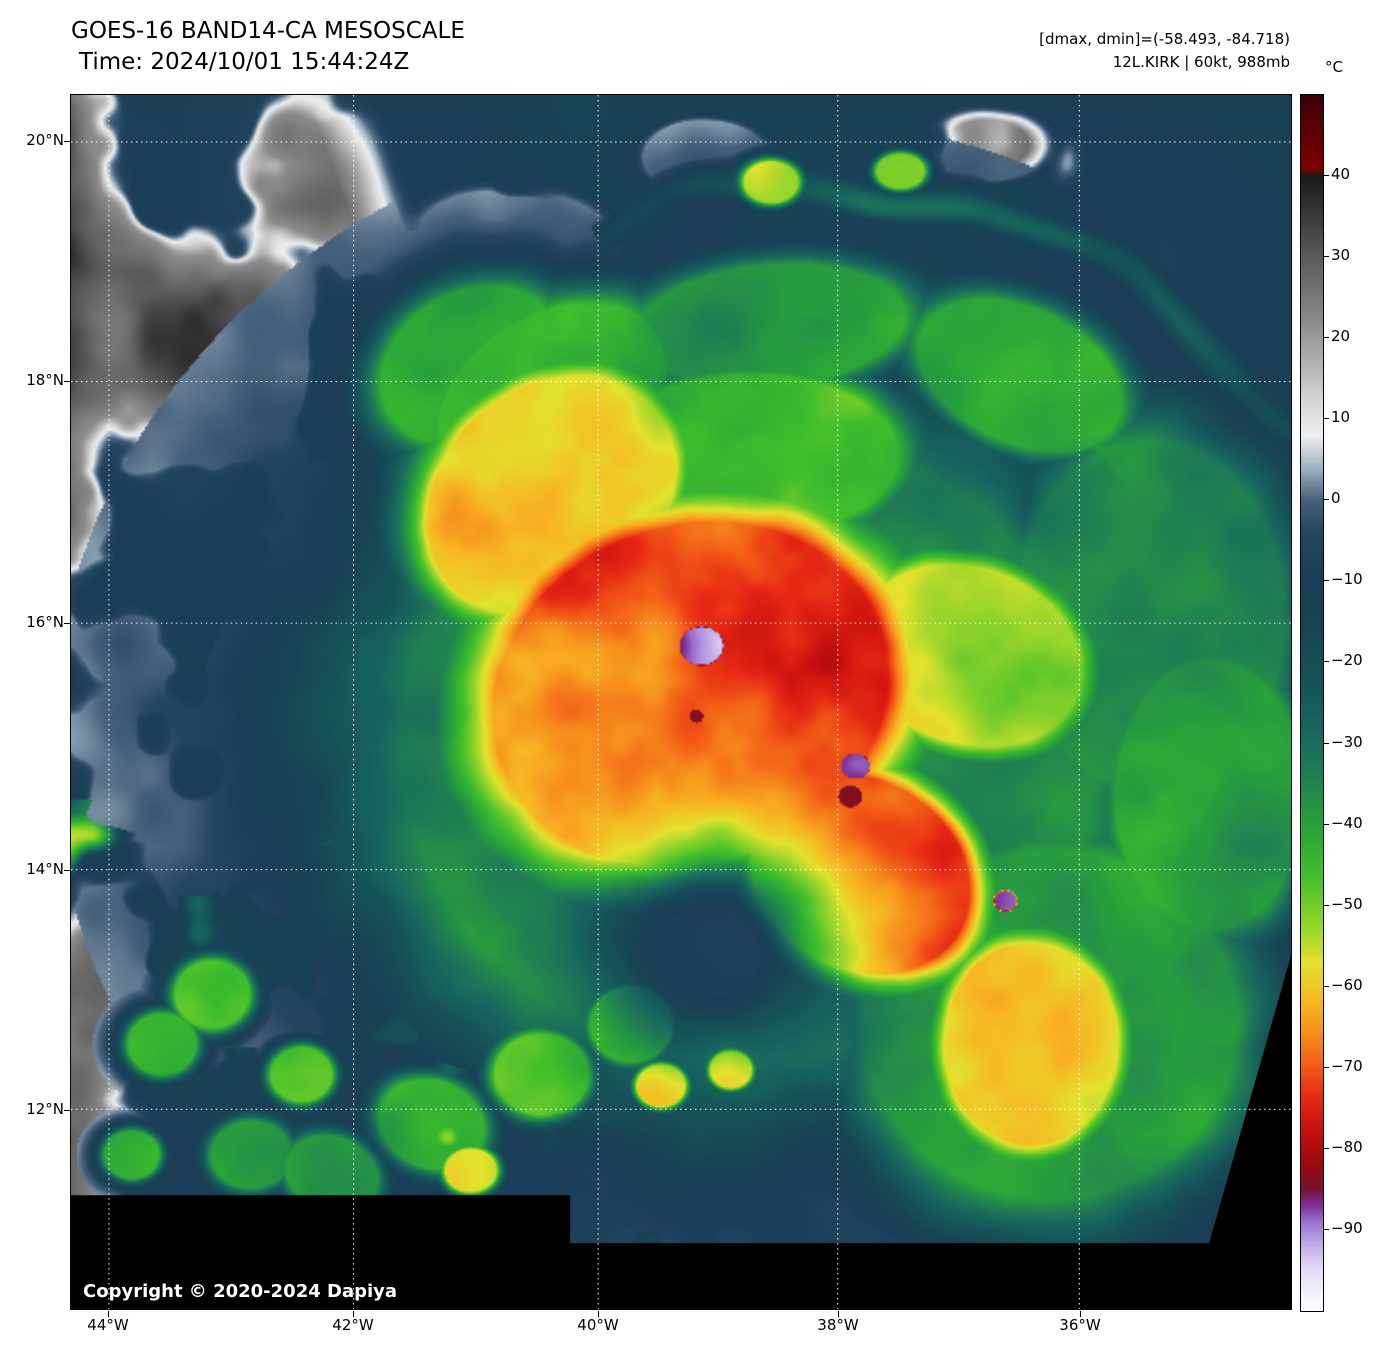  I want to click on lon-tick-label: 36°W, so click(1080, 1325).